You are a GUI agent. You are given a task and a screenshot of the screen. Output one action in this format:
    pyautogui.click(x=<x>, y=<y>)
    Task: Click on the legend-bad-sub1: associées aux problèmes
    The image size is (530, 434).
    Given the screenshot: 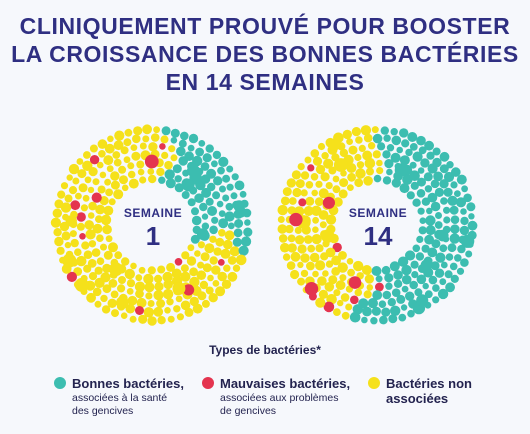 What is the action you would take?
    pyautogui.click(x=279, y=398)
    